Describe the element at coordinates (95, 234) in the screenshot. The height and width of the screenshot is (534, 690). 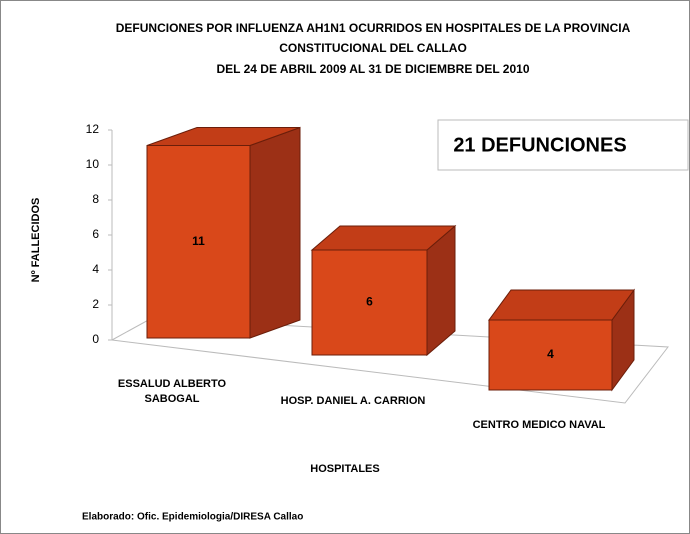
I see `y-tick-label: 6` at that location.